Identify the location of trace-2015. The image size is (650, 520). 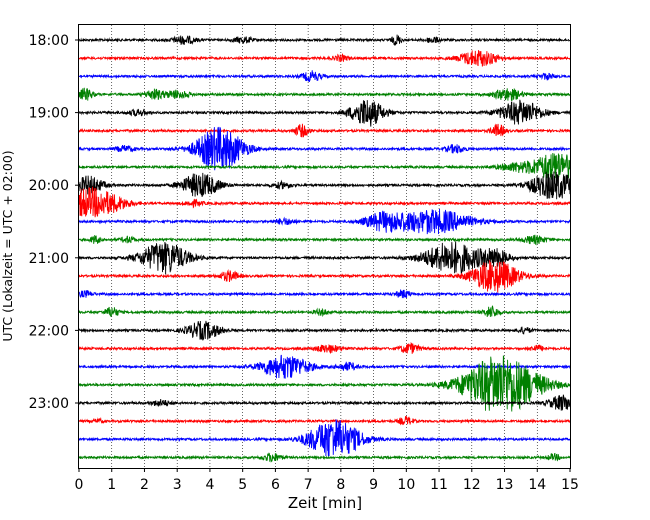
(324, 202).